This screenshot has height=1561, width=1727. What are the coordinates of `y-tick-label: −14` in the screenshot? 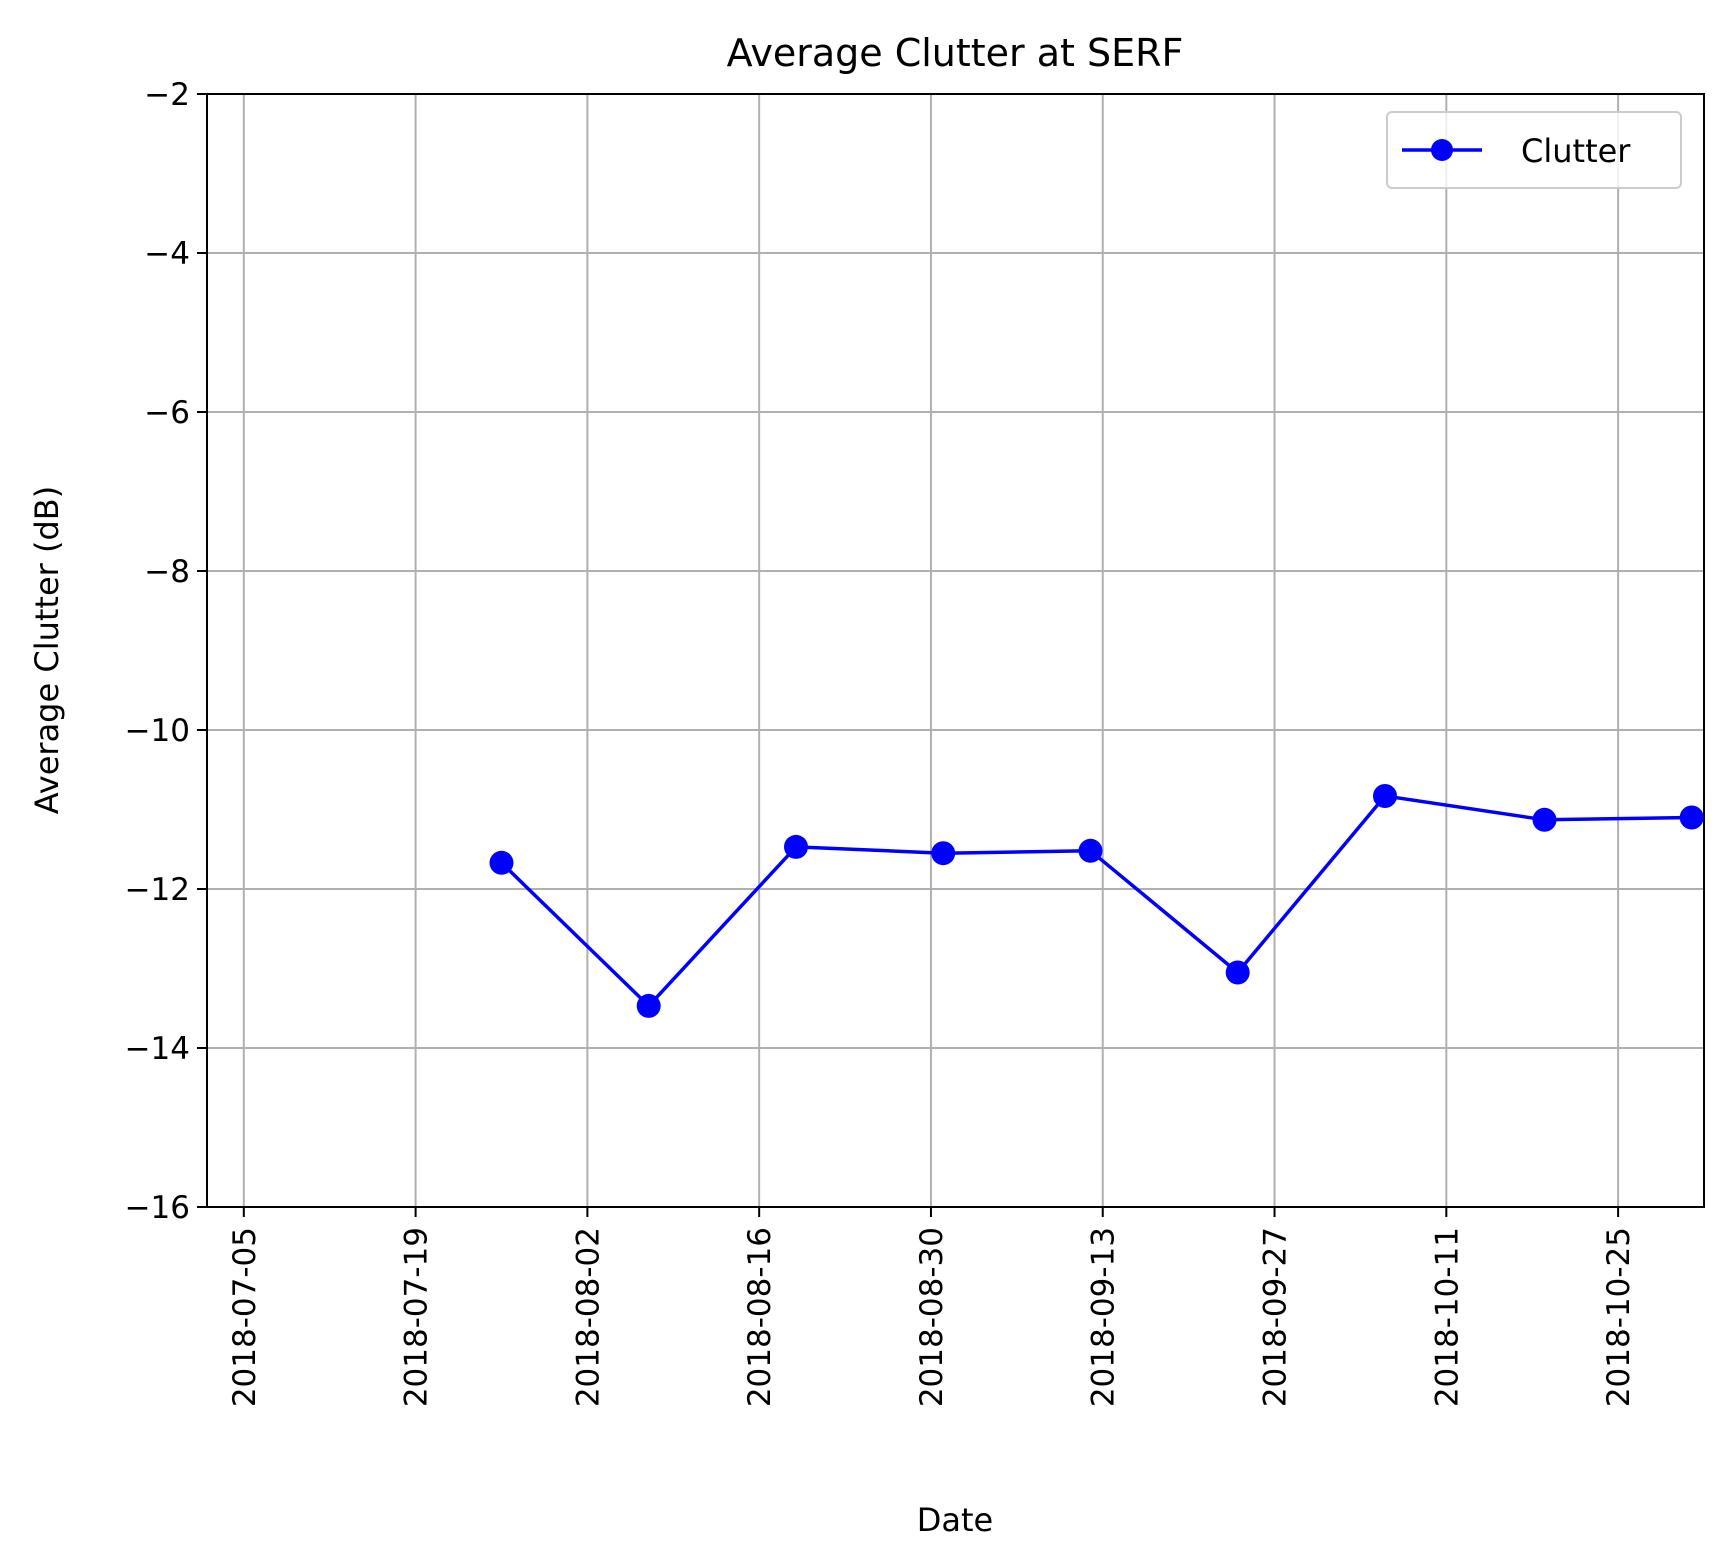 It's located at (157, 1049).